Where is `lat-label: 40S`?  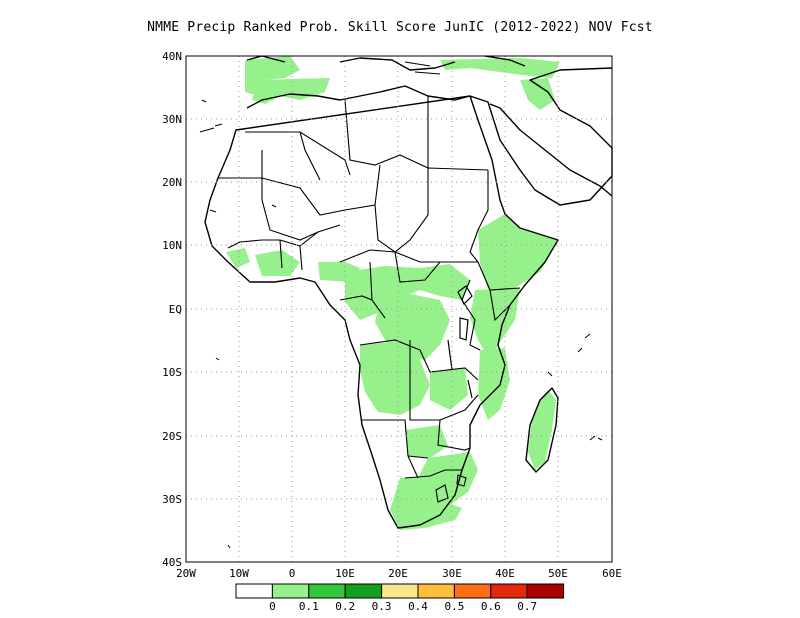 lat-label: 40S is located at coordinates (172, 562).